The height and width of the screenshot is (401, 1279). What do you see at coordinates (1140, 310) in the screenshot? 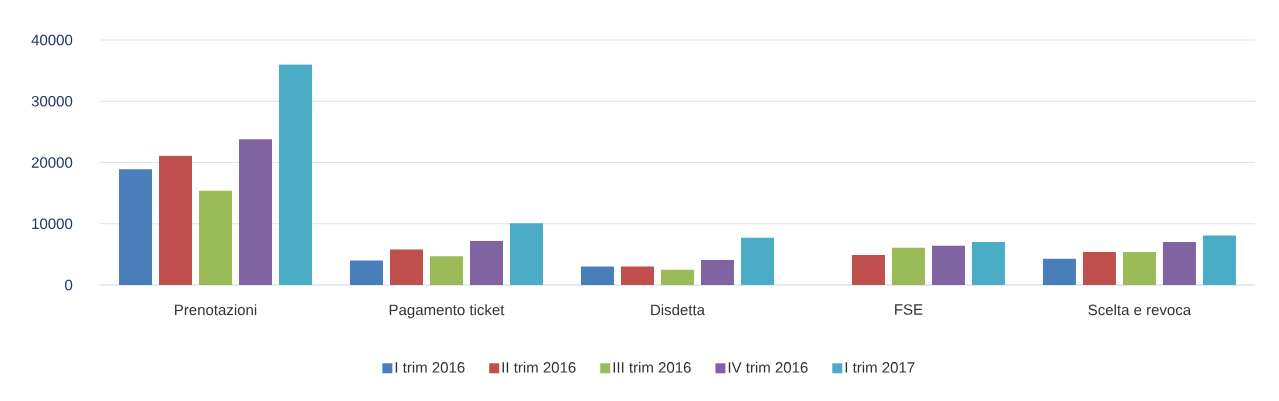
I see `x-tick-label: Scelta e revoca` at bounding box center [1140, 310].